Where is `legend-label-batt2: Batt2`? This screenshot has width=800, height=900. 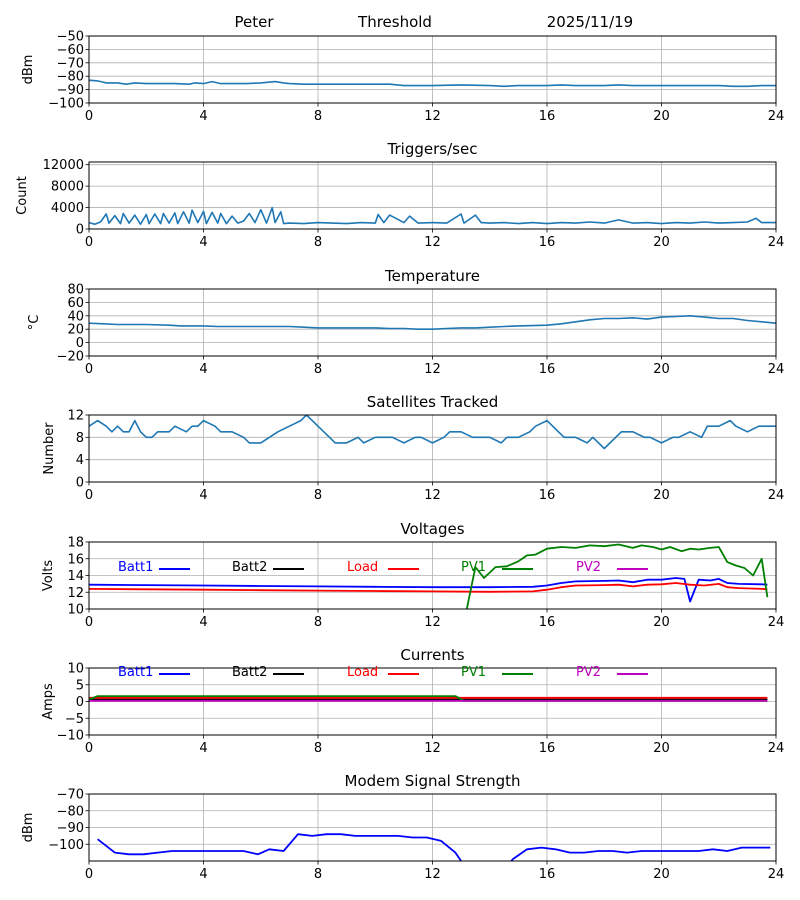 legend-label-batt2: Batt2 is located at coordinates (249, 567).